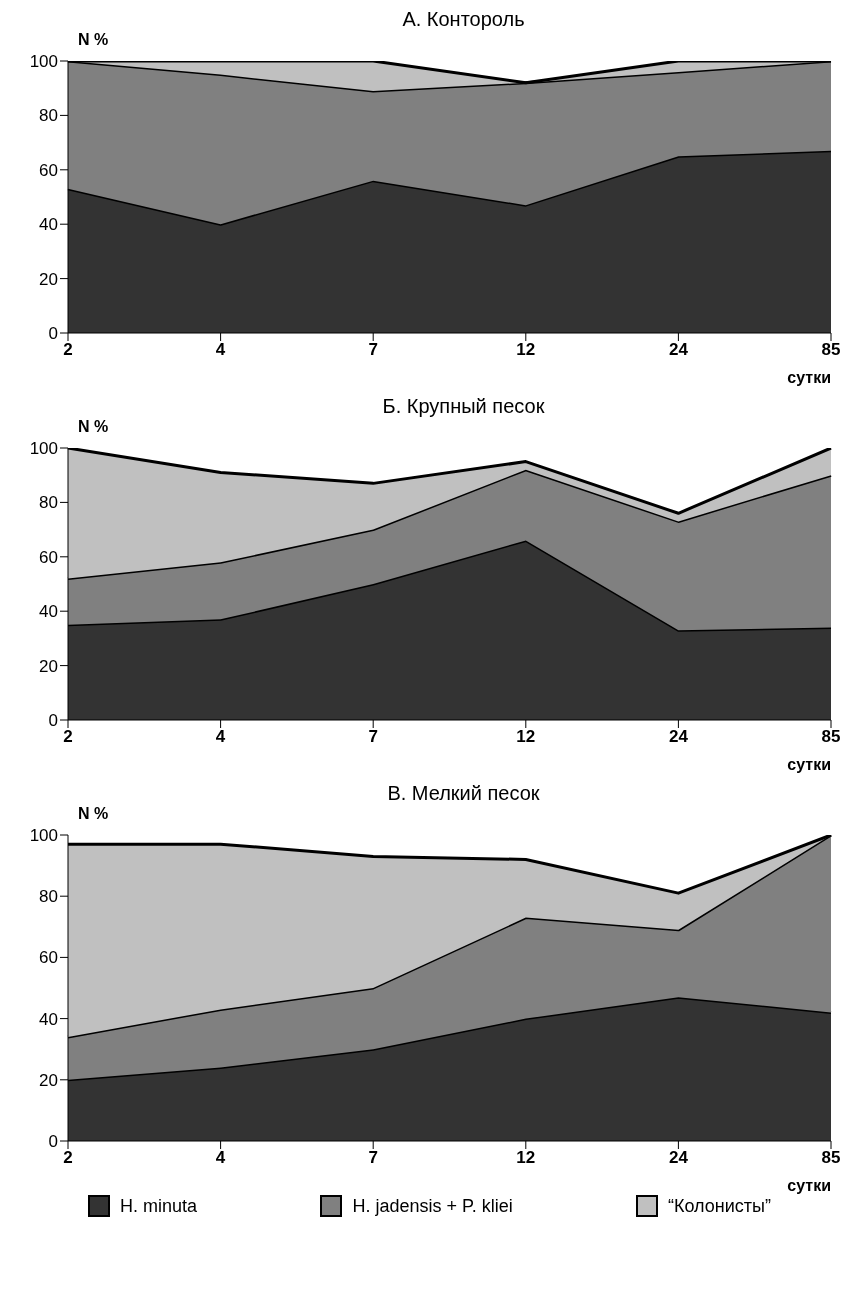  I want to click on legend-label: H. minuta, so click(159, 1206).